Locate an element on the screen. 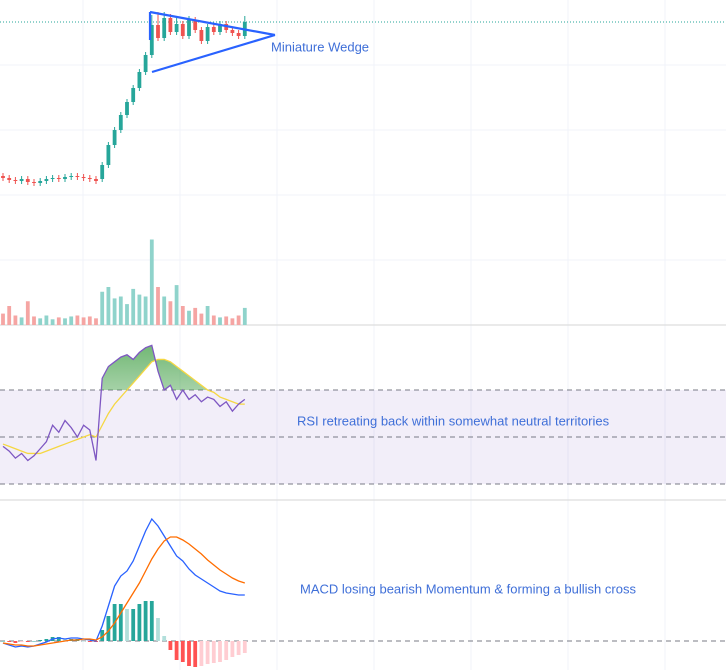 This screenshot has height=670, width=726. rsi-line is located at coordinates (124, 403).